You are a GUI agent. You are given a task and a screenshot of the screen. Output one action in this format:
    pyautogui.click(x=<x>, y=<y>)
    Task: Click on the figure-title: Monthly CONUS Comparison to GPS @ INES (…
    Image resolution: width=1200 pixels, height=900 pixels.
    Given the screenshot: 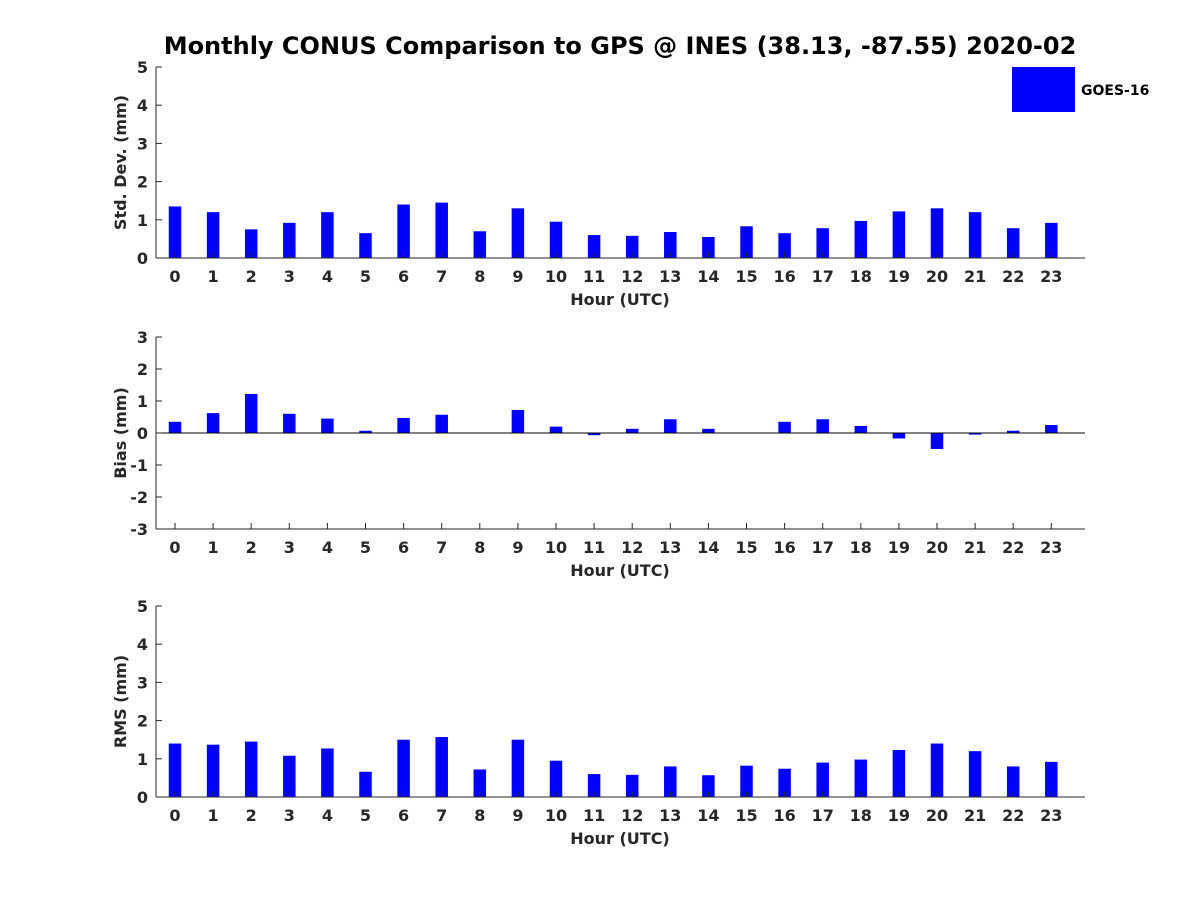 What is the action you would take?
    pyautogui.click(x=620, y=46)
    